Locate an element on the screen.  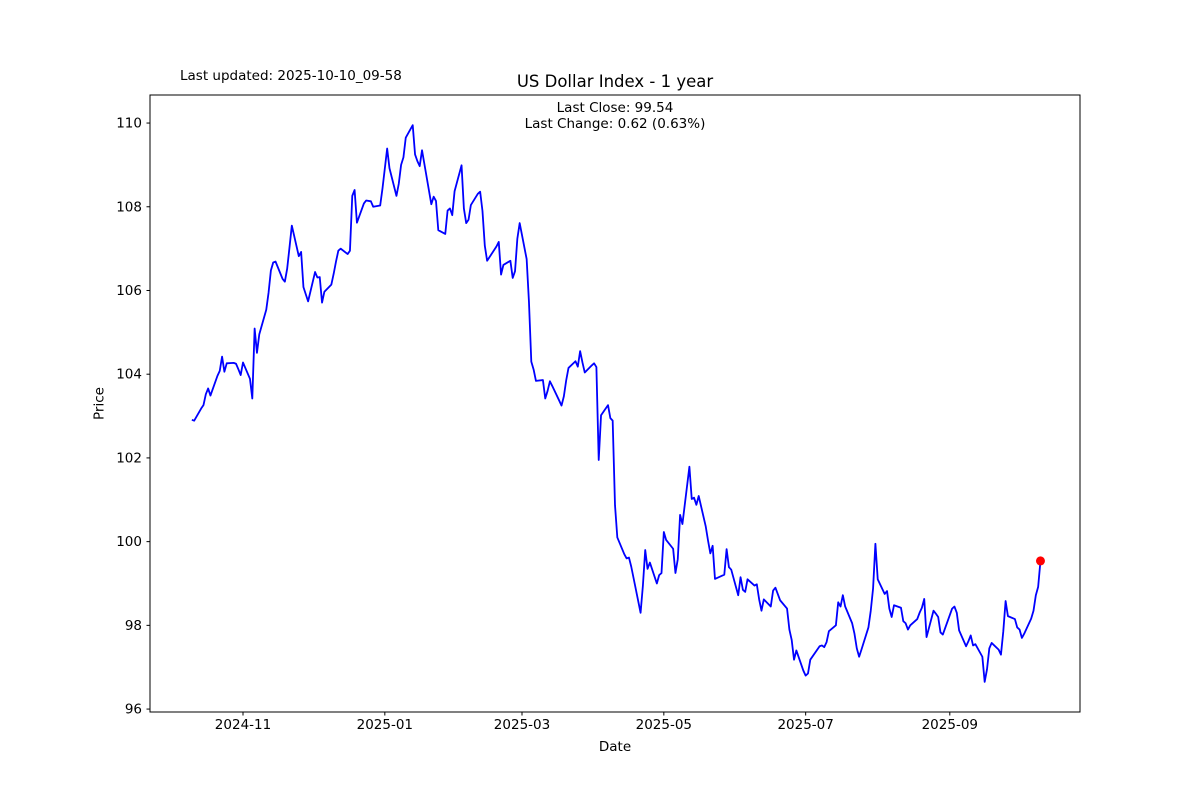
y-tick-label: 104 is located at coordinates (129, 375).